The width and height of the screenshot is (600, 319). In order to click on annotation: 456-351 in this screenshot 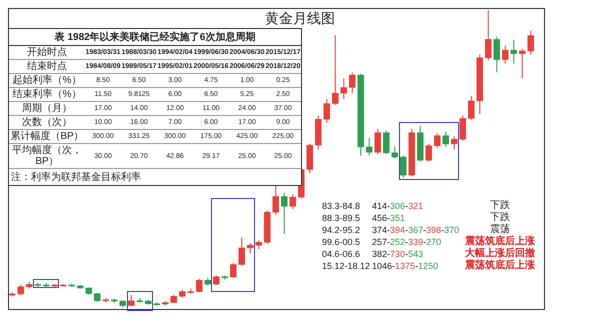, I will do `click(389, 218)`.